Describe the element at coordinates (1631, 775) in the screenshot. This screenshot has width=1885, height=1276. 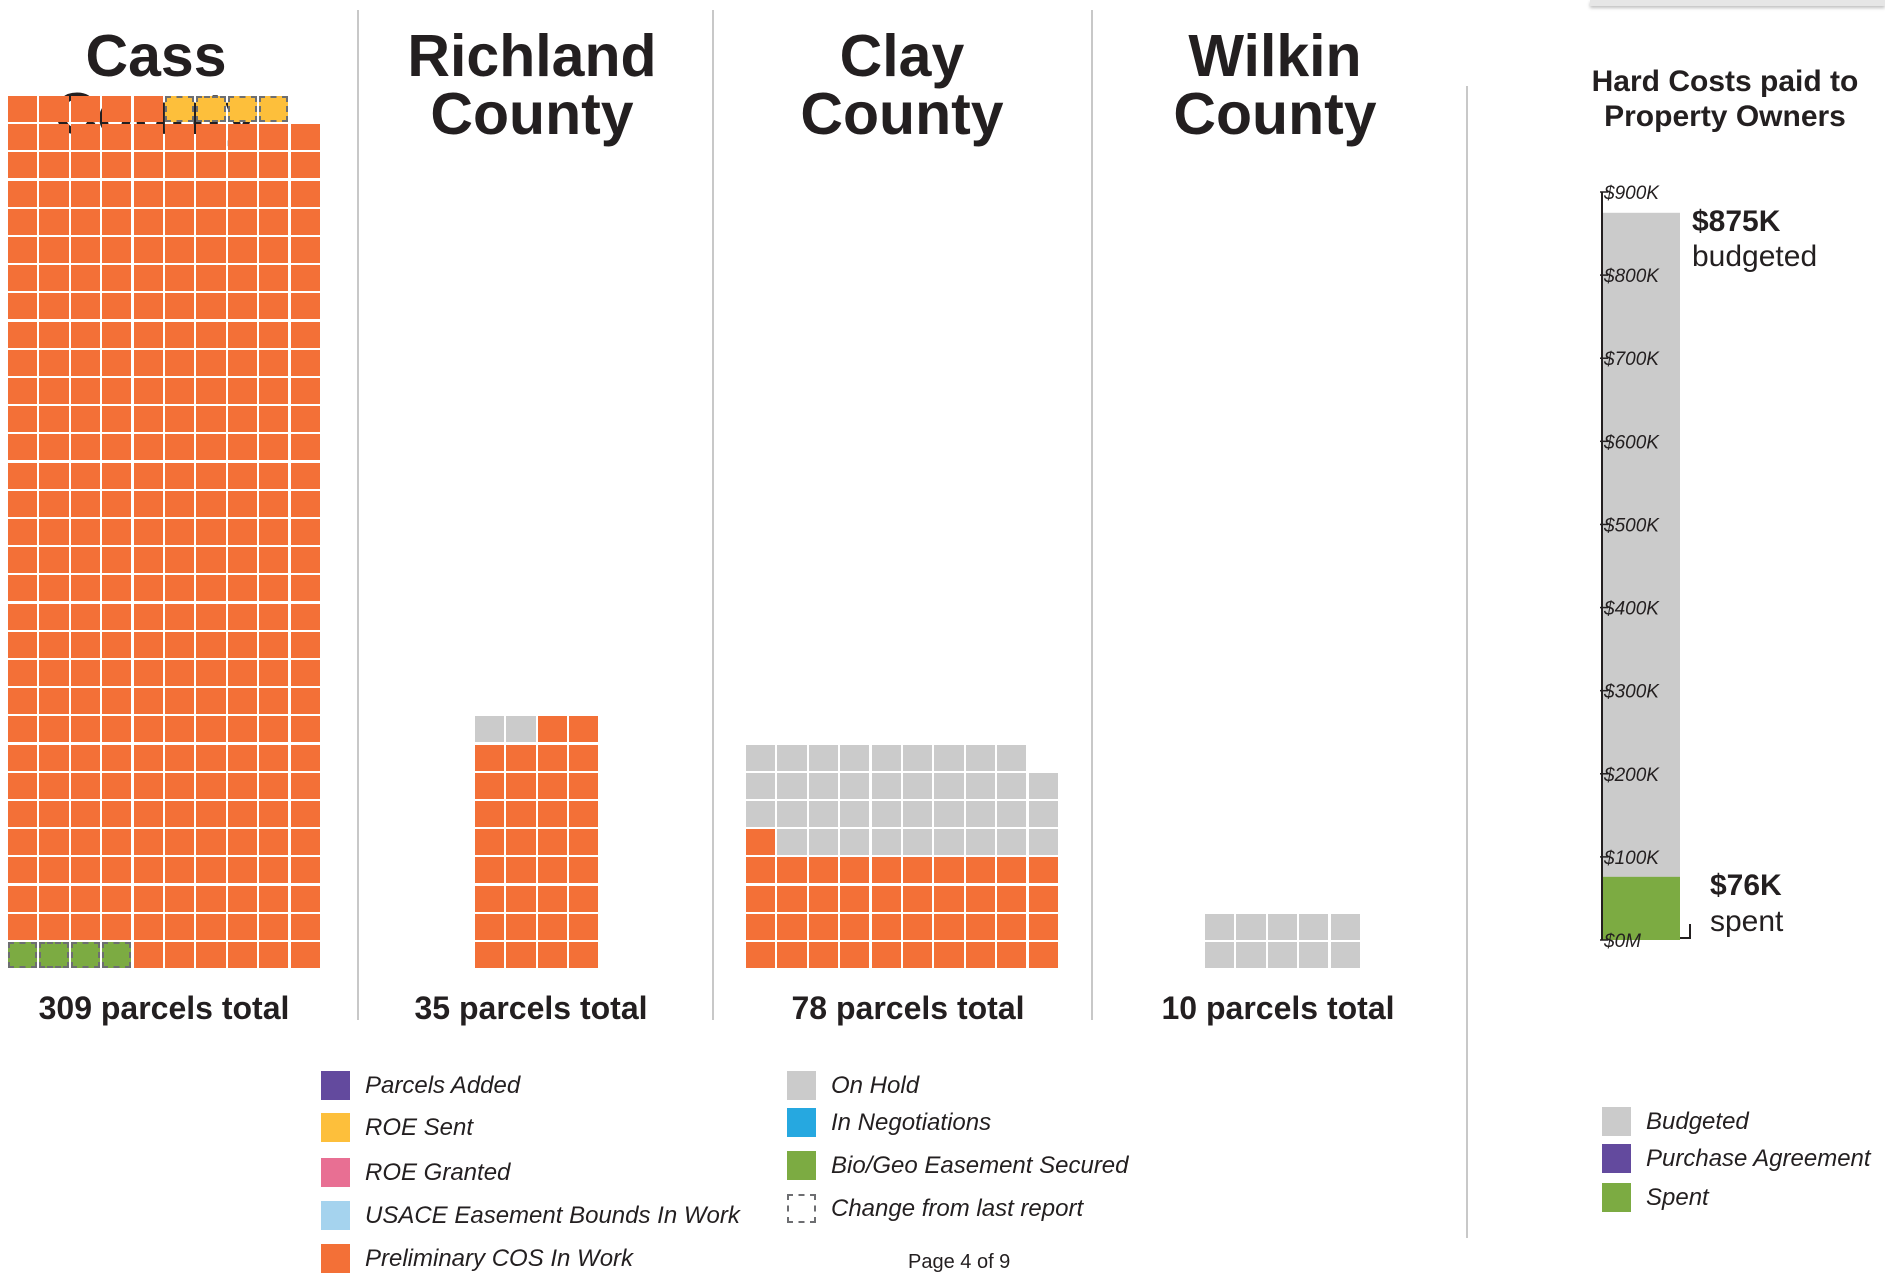
I see `y-tick-label: $200K` at that location.